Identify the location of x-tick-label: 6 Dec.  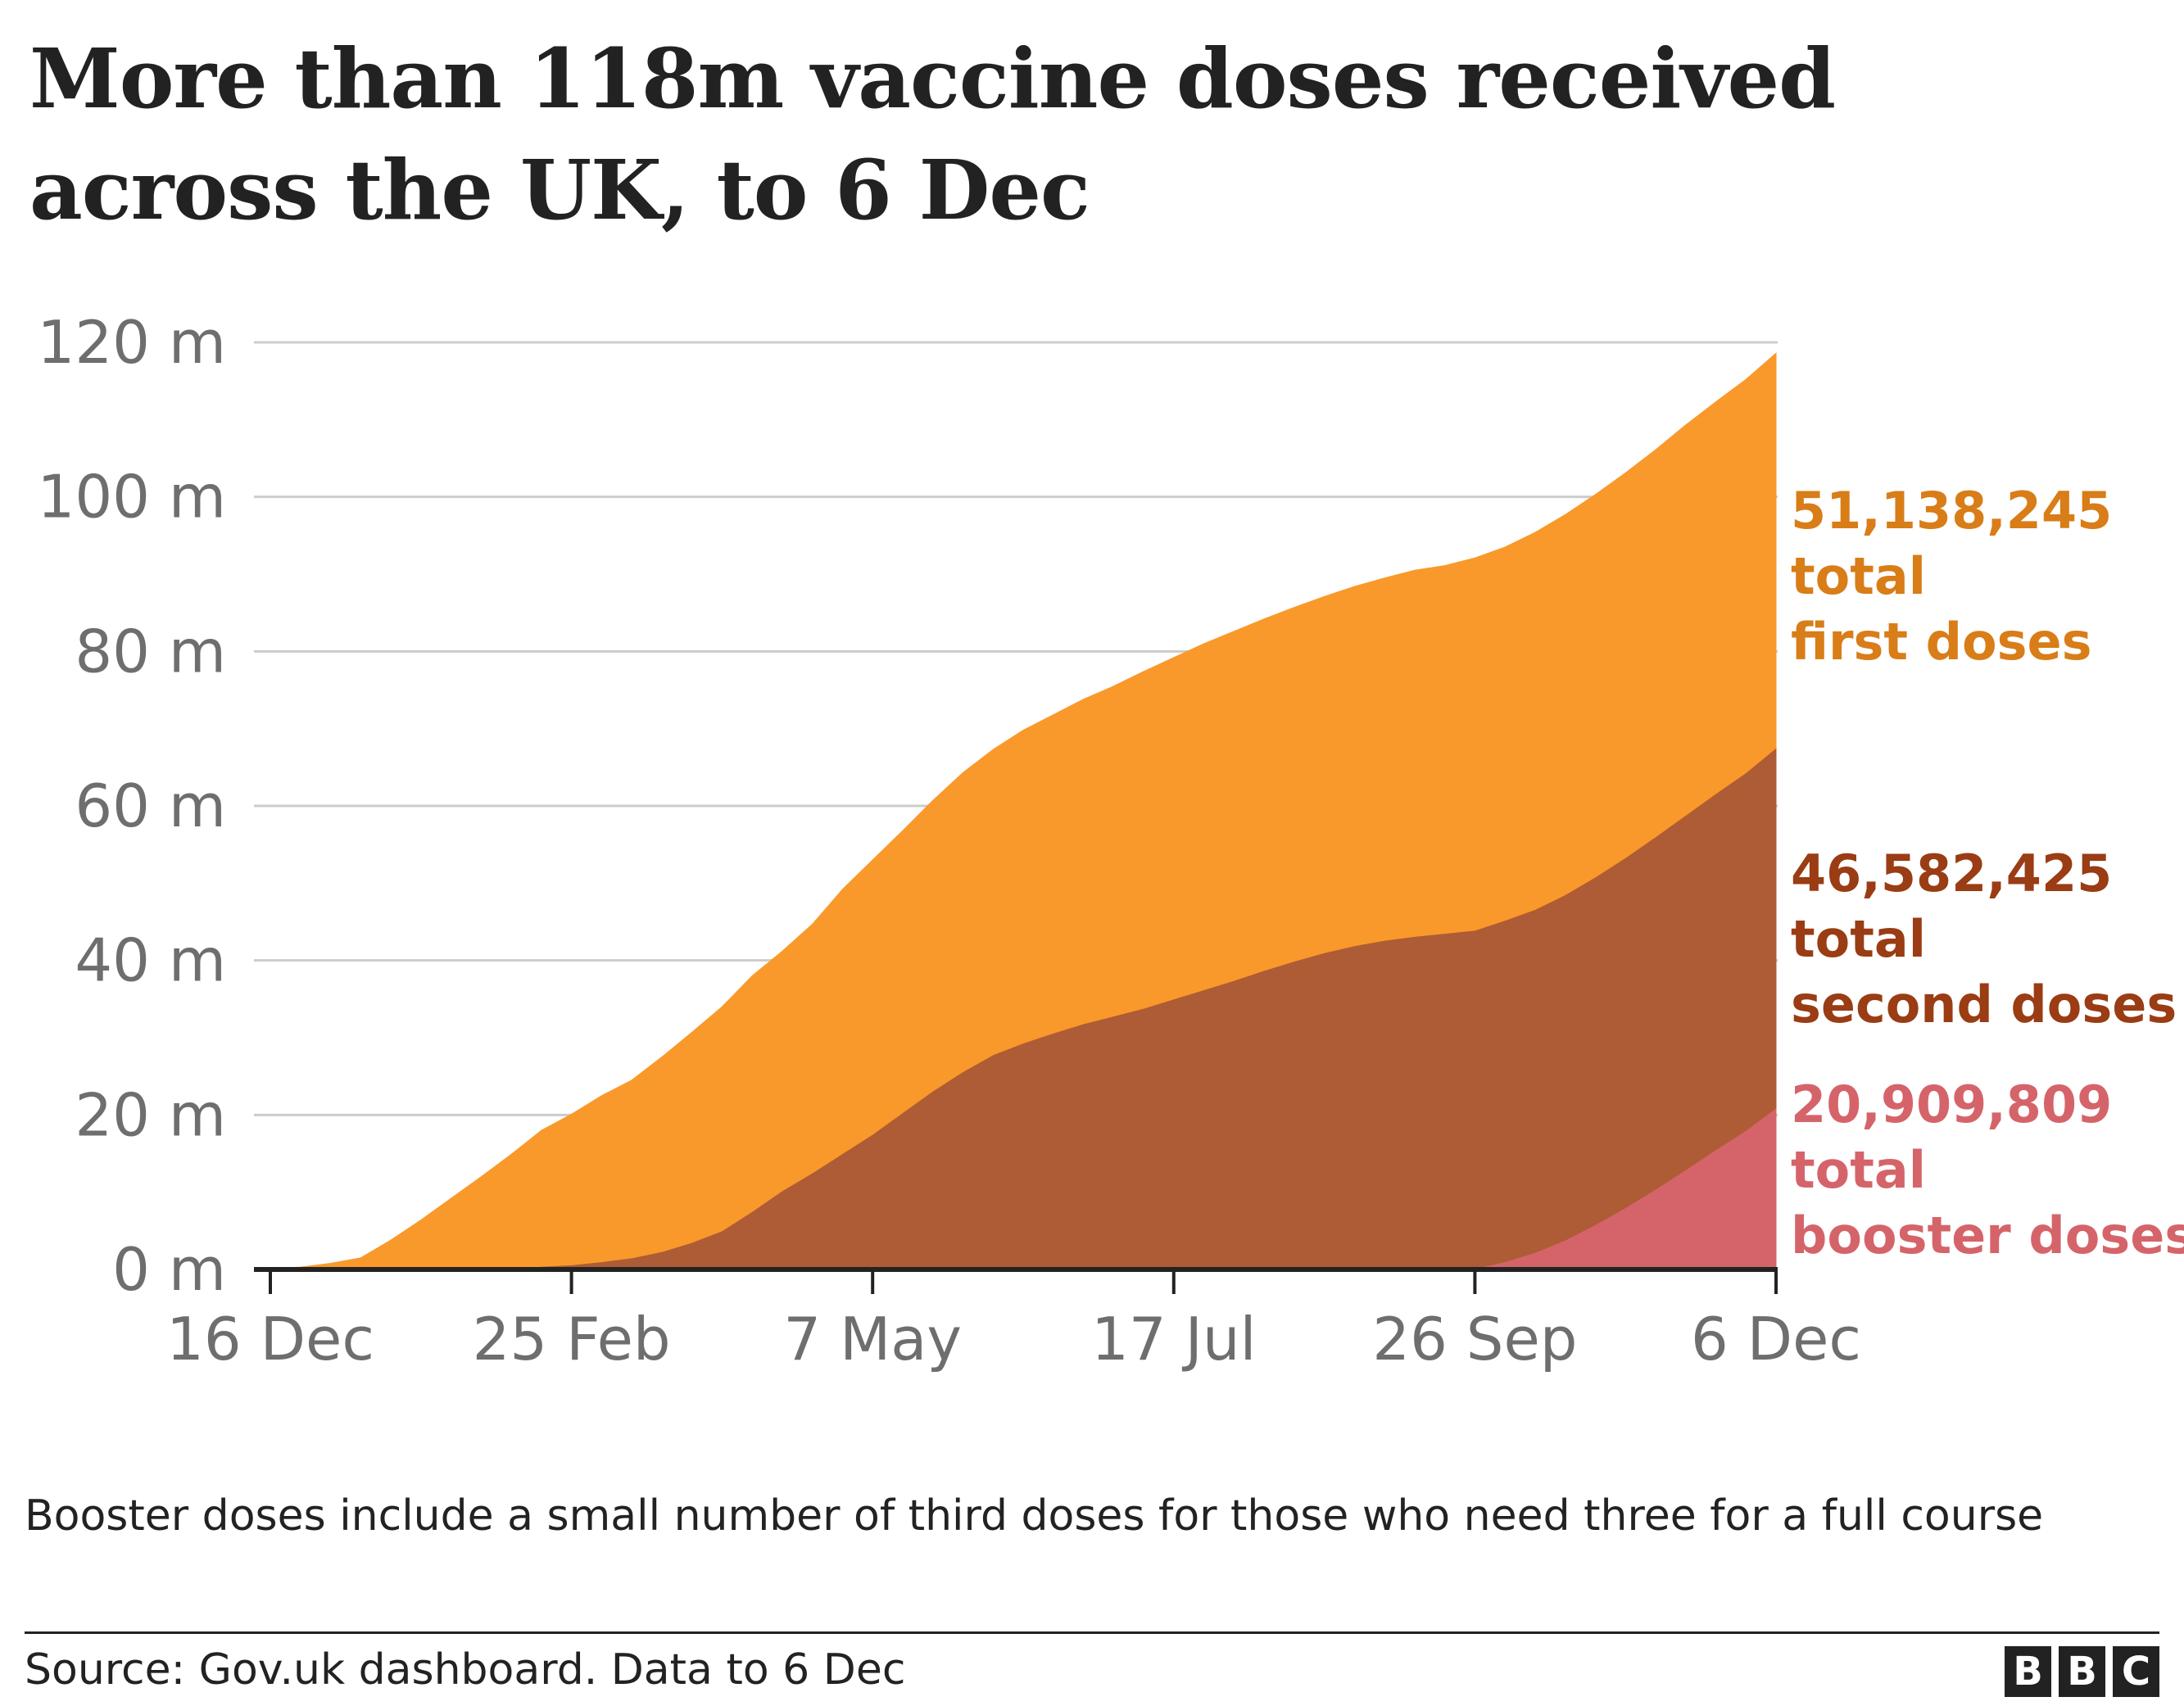
(1776, 1339).